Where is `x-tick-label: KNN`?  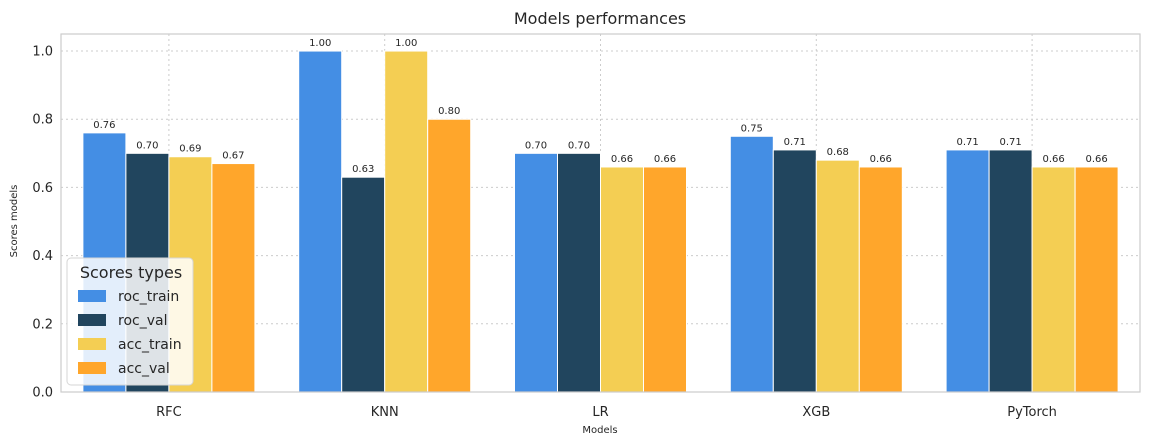
x-tick-label: KNN is located at coordinates (385, 412).